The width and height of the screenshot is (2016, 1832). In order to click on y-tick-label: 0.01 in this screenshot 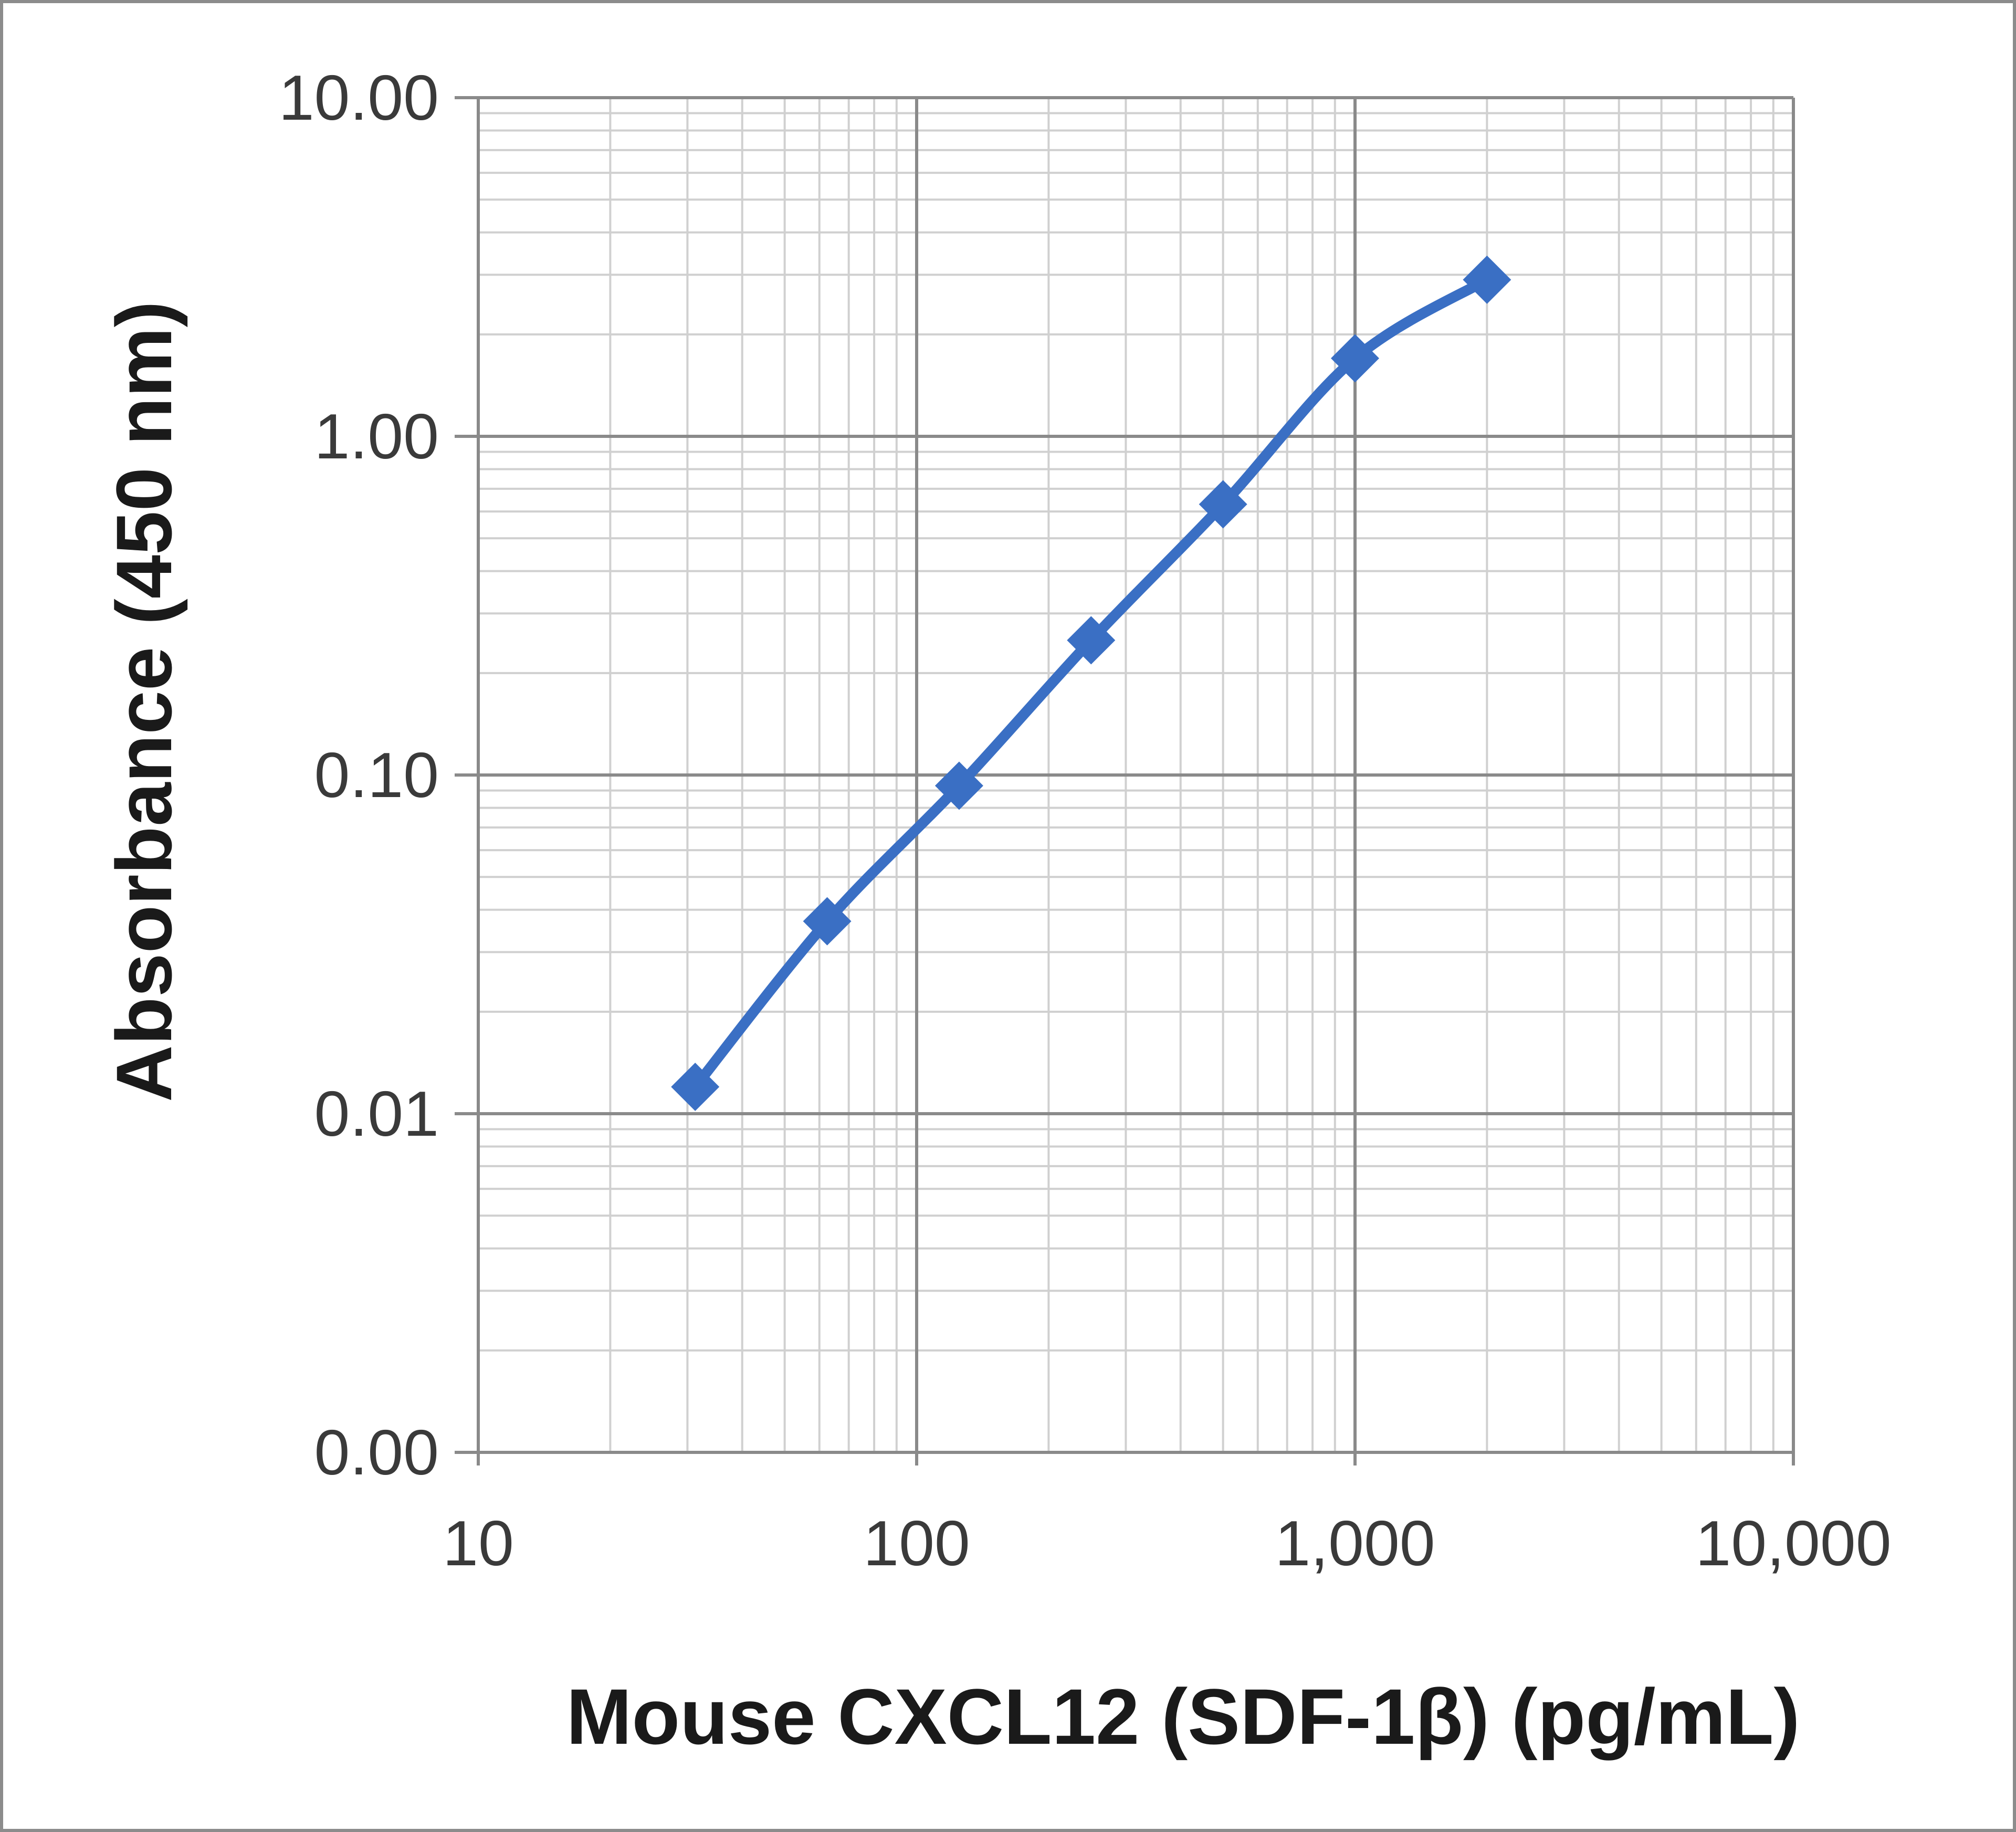, I will do `click(376, 1113)`.